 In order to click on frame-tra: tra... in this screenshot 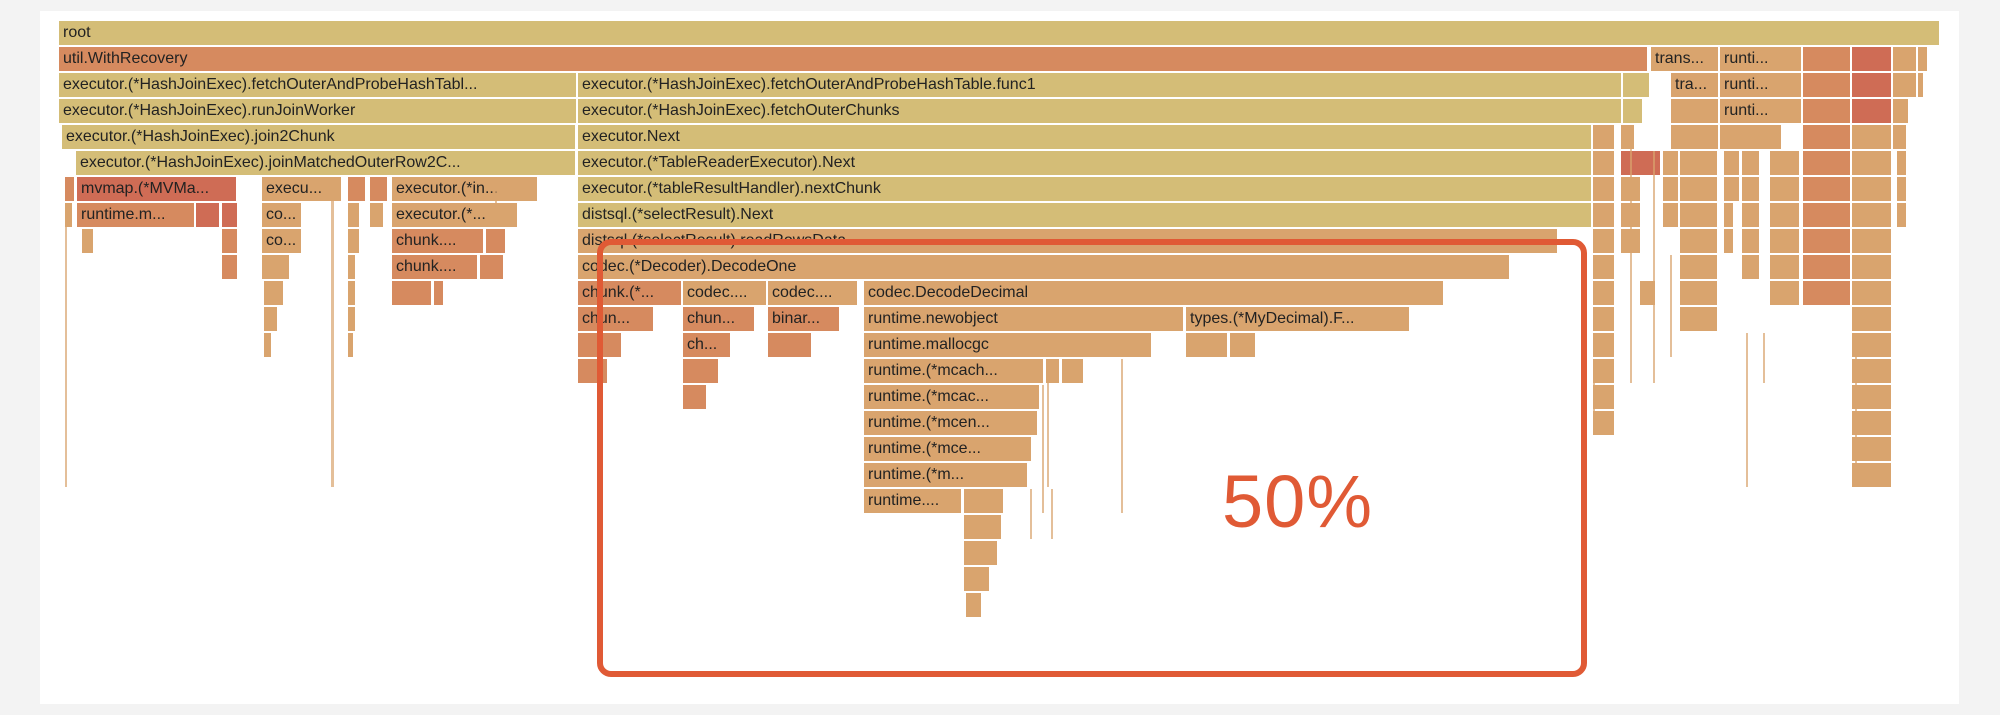, I will do `click(1695, 85)`.